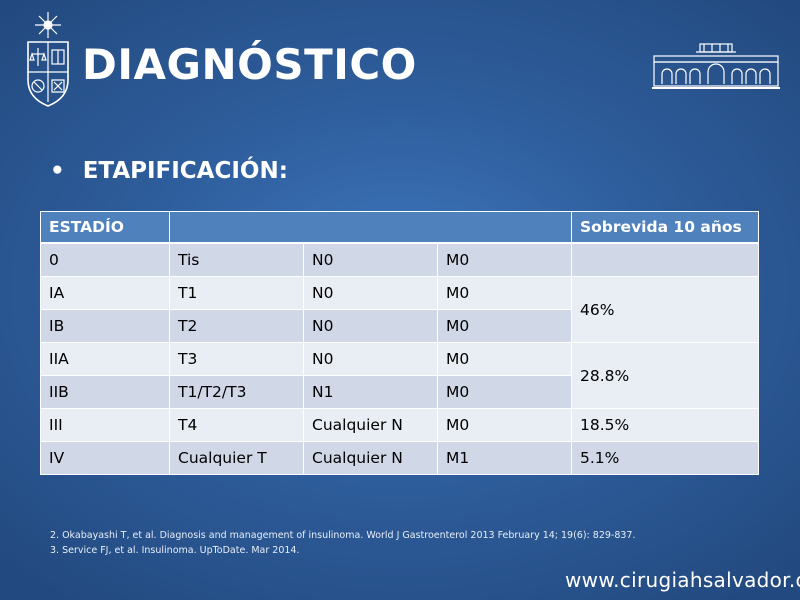 This screenshot has width=800, height=600. I want to click on cell-survival: 46%, so click(665, 309).